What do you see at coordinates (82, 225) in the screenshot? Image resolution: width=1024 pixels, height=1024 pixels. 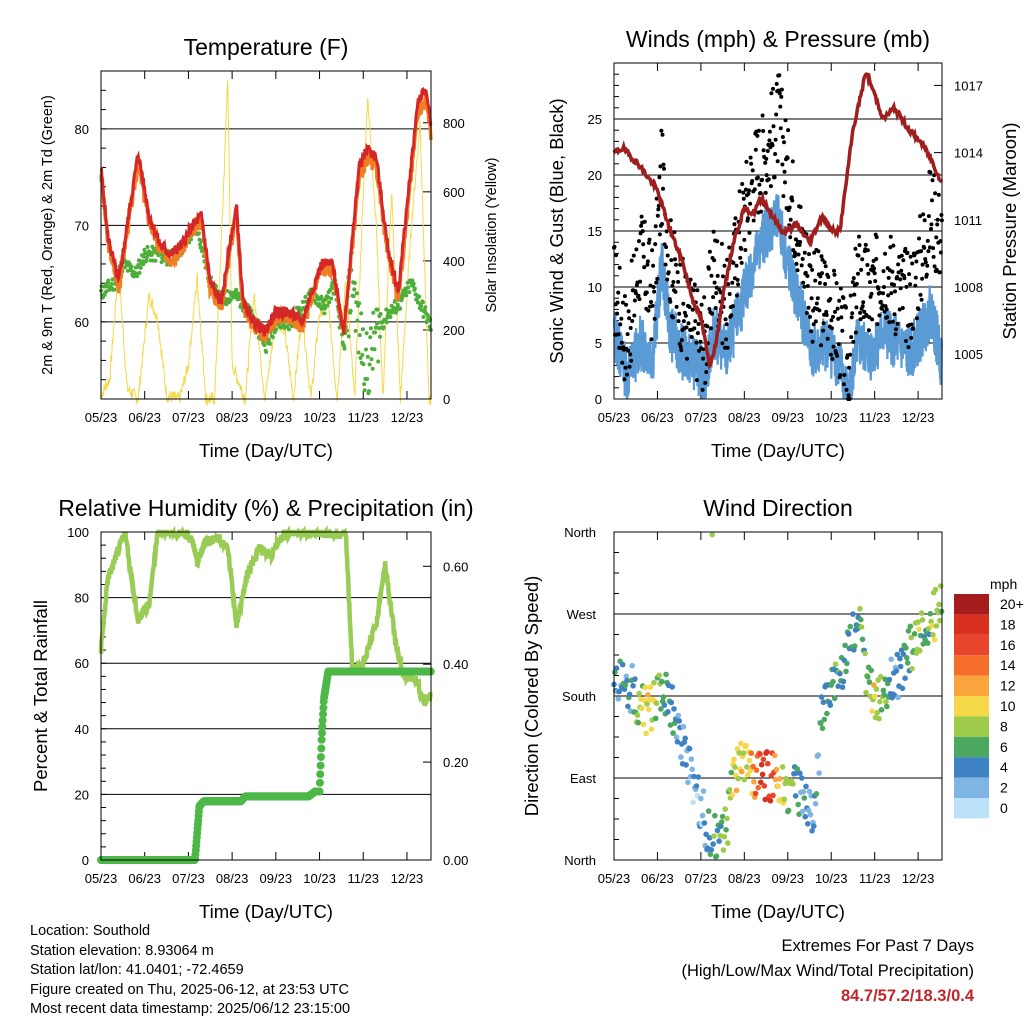 I see `temp-ytick-label: 70` at bounding box center [82, 225].